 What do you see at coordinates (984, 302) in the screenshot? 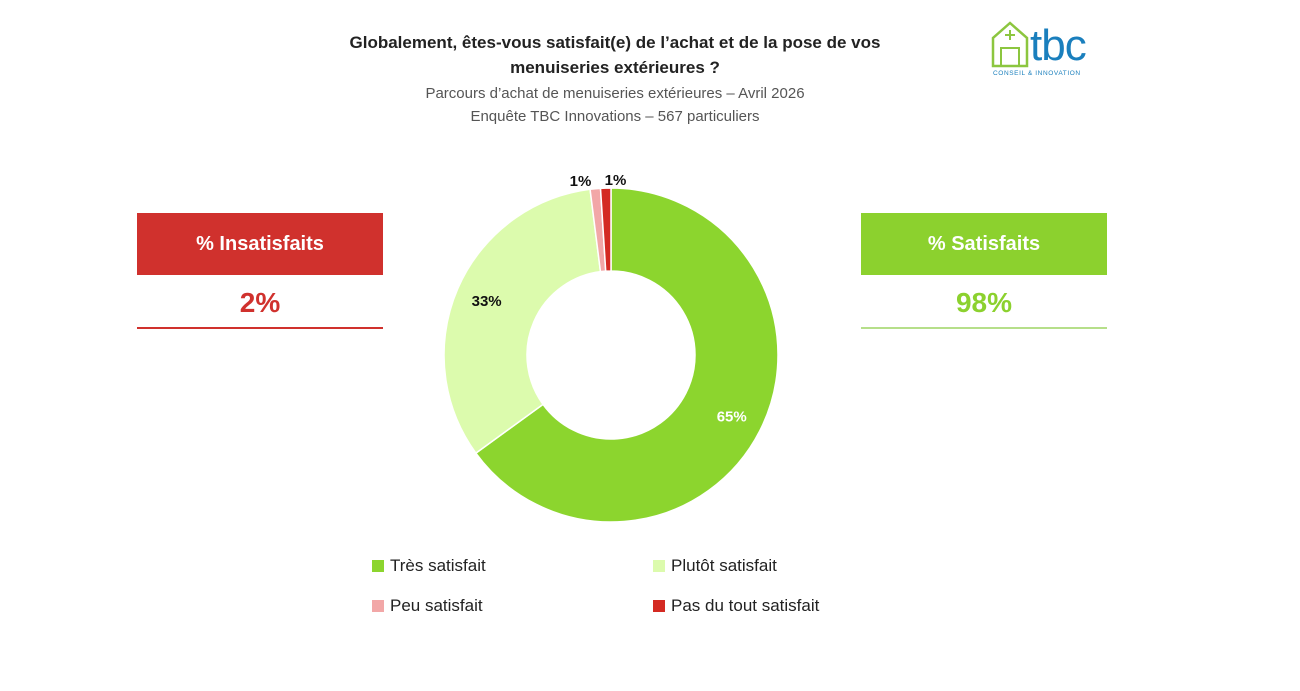
I see `kpi-satisfaits-value: 98%` at bounding box center [984, 302].